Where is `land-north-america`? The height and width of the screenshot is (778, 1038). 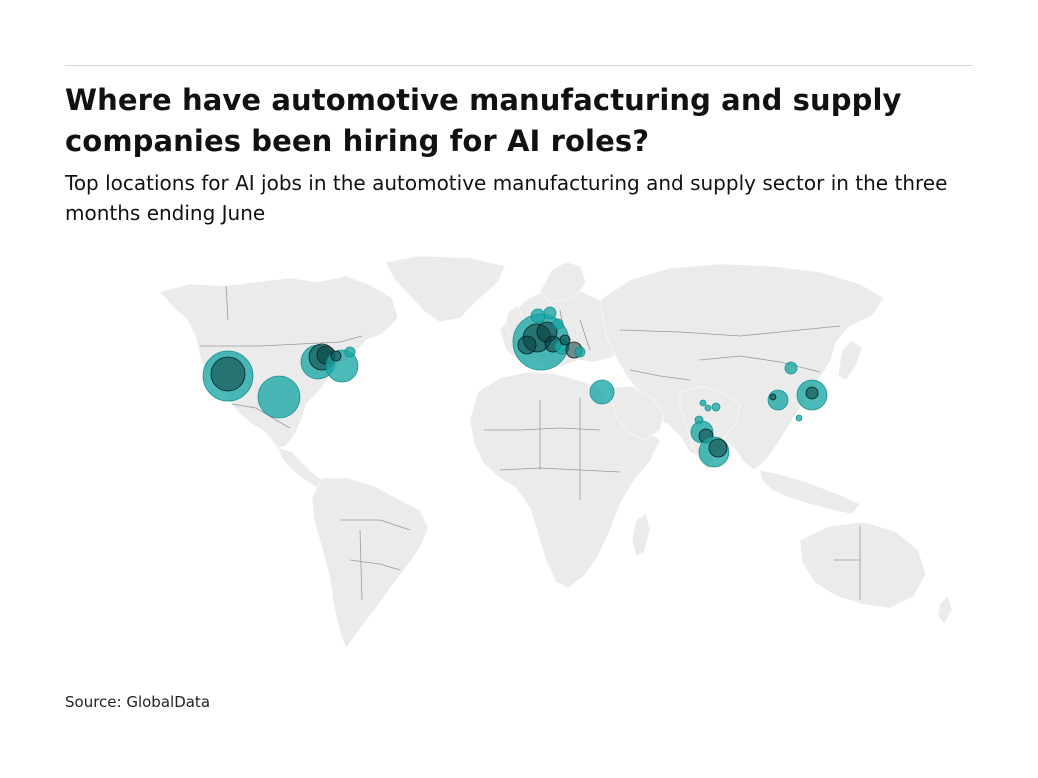 land-north-america is located at coordinates (279, 362).